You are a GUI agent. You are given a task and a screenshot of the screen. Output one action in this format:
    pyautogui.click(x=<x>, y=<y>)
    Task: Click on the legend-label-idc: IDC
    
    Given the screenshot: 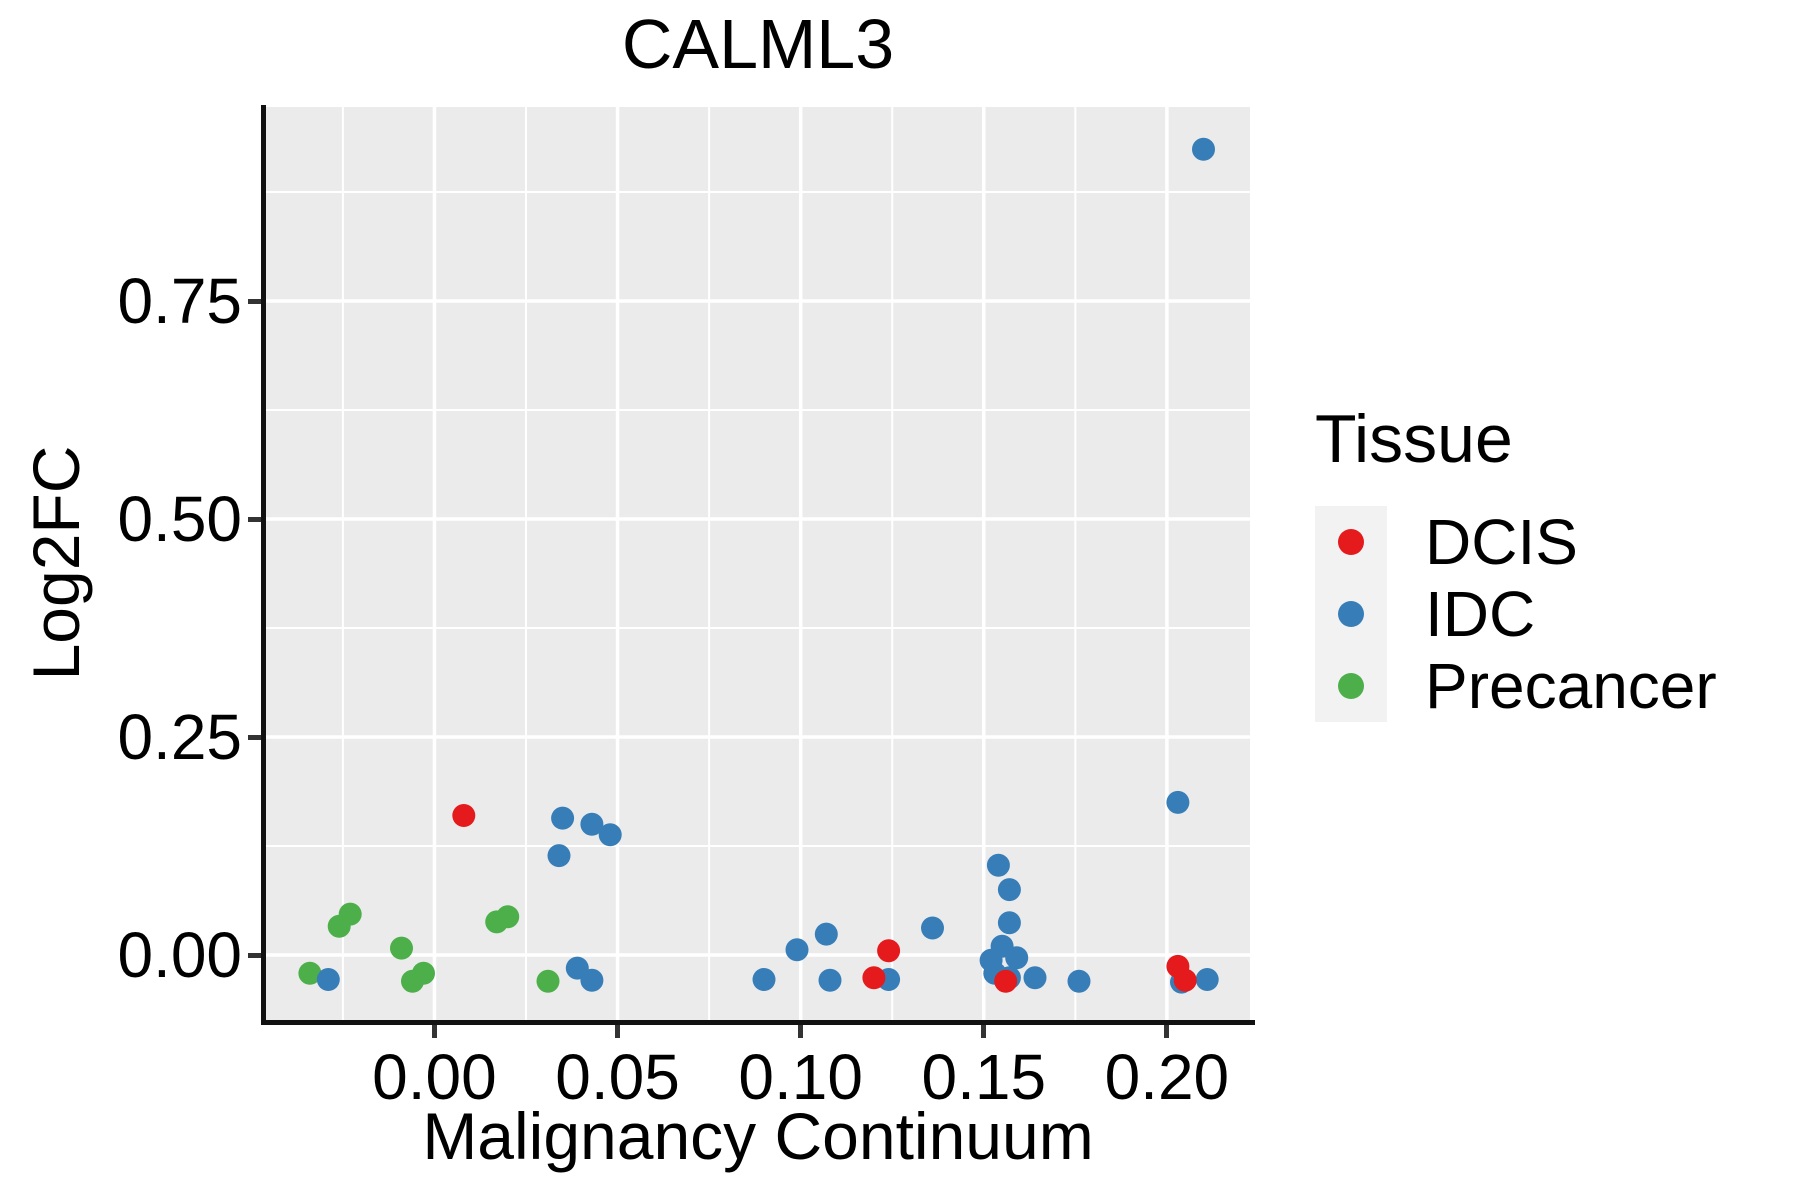 What is the action you would take?
    pyautogui.click(x=1480, y=614)
    